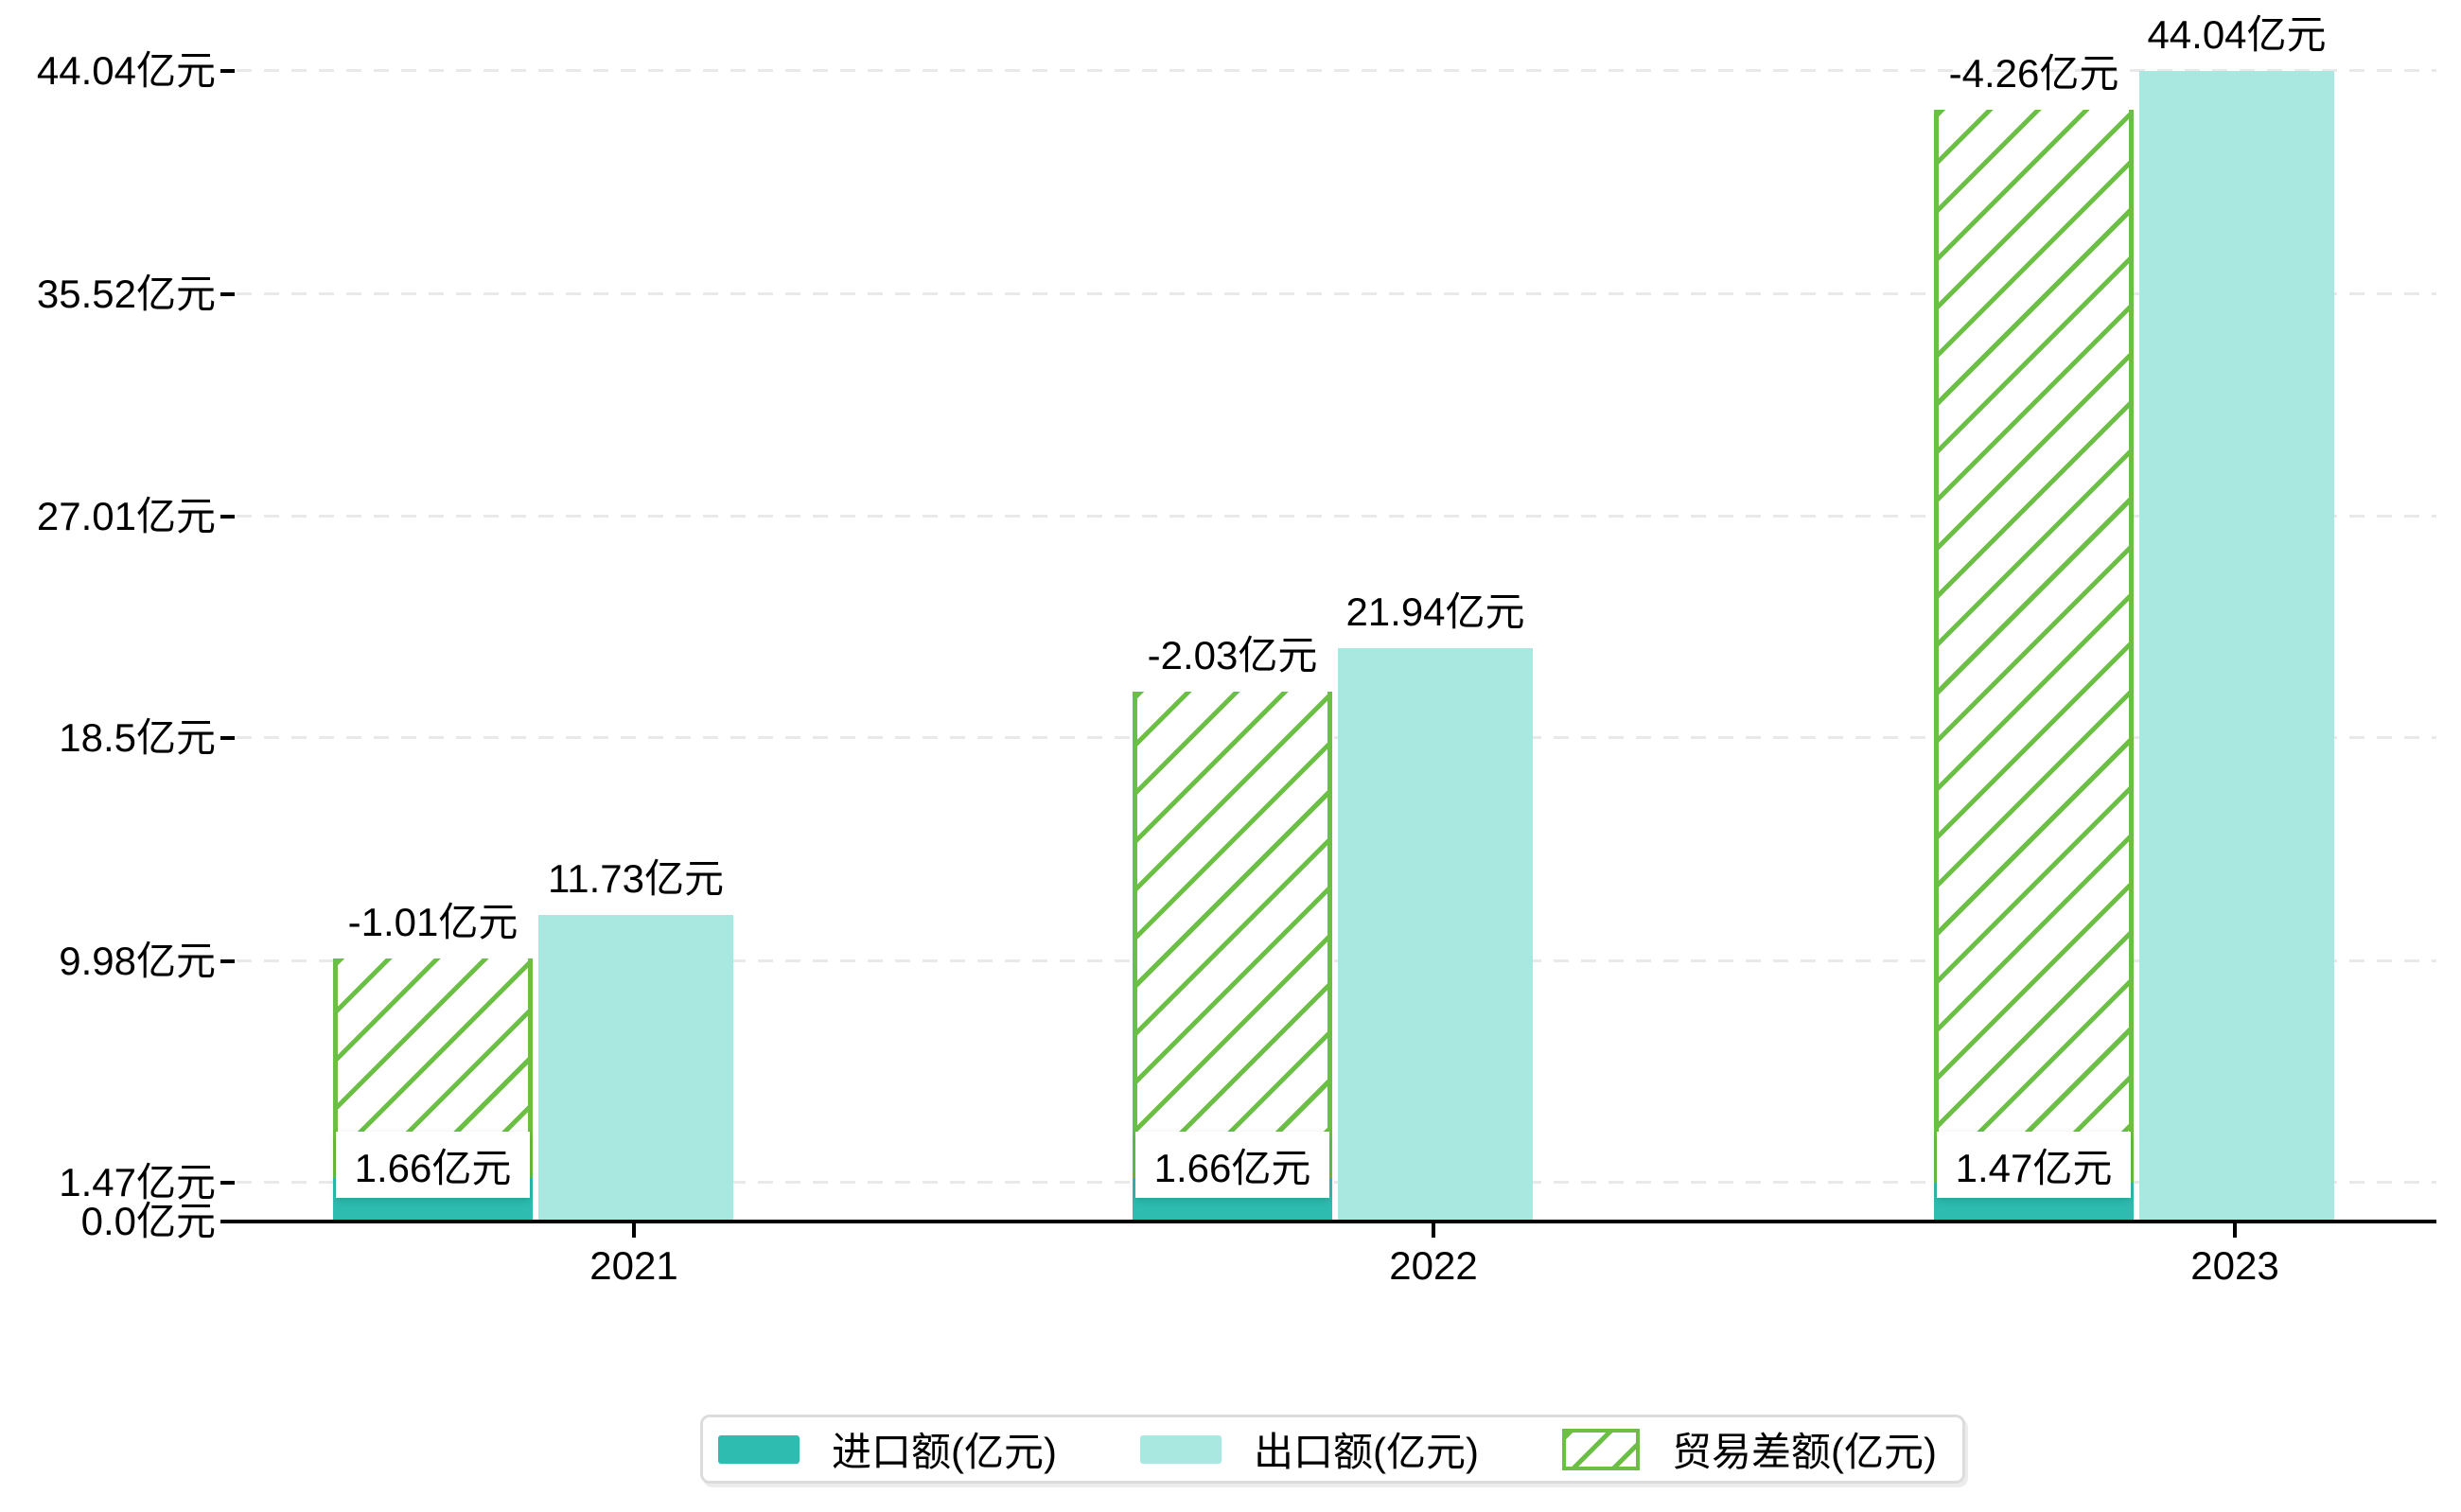  What do you see at coordinates (2034, 666) in the screenshot?
I see `trade-balance-bar` at bounding box center [2034, 666].